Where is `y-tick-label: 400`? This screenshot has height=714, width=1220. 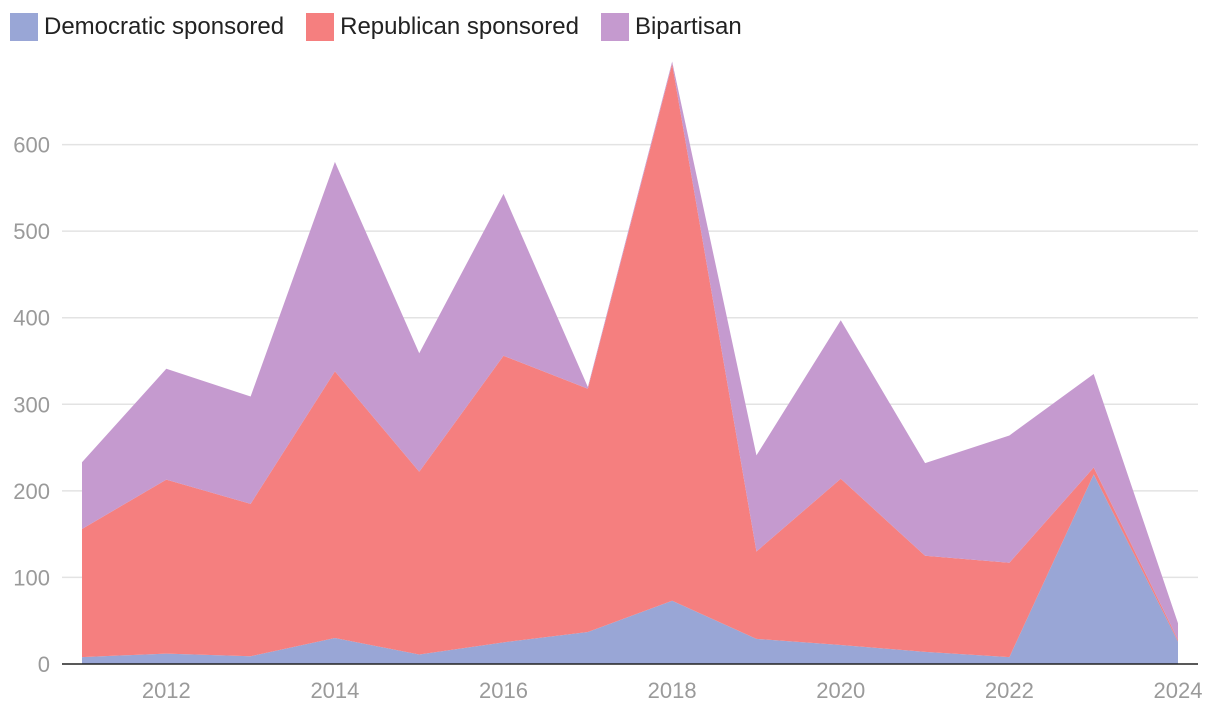 y-tick-label: 400 is located at coordinates (31, 318).